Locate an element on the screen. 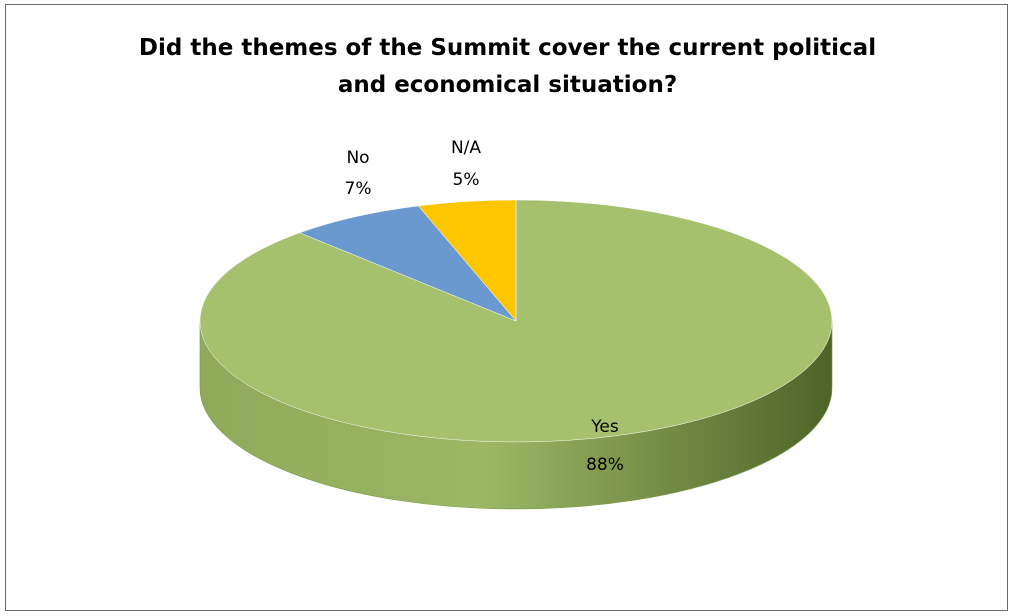 The height and width of the screenshot is (616, 1015). chart-title-line-2: and economical situation? is located at coordinates (507, 85).